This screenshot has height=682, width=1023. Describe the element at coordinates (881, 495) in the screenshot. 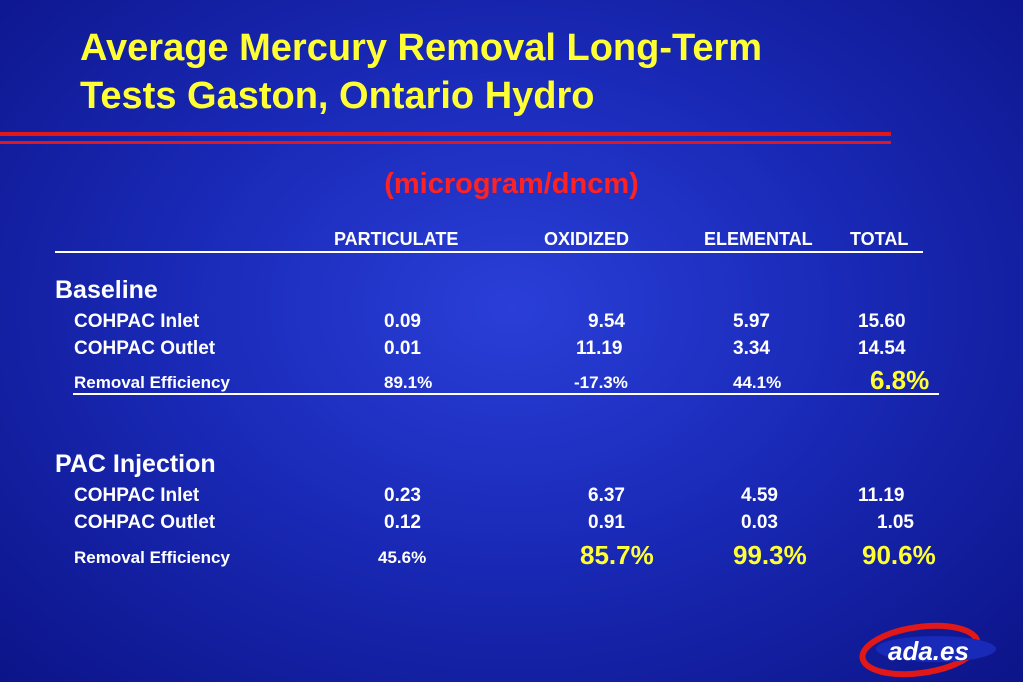

I see `pac-inlet-total: 11.19` at that location.